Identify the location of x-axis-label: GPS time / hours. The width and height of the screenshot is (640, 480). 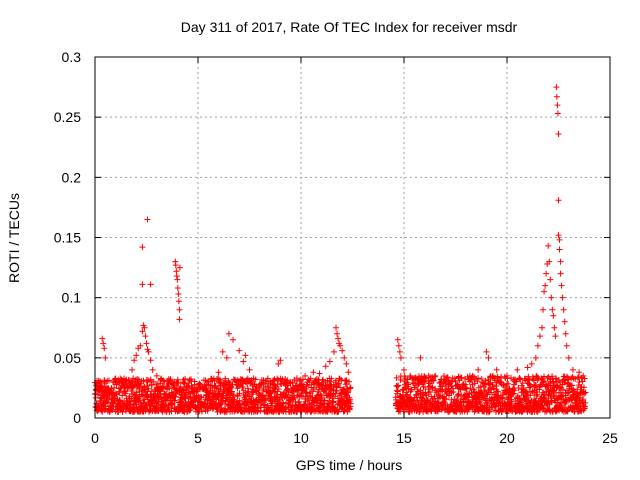
(349, 465).